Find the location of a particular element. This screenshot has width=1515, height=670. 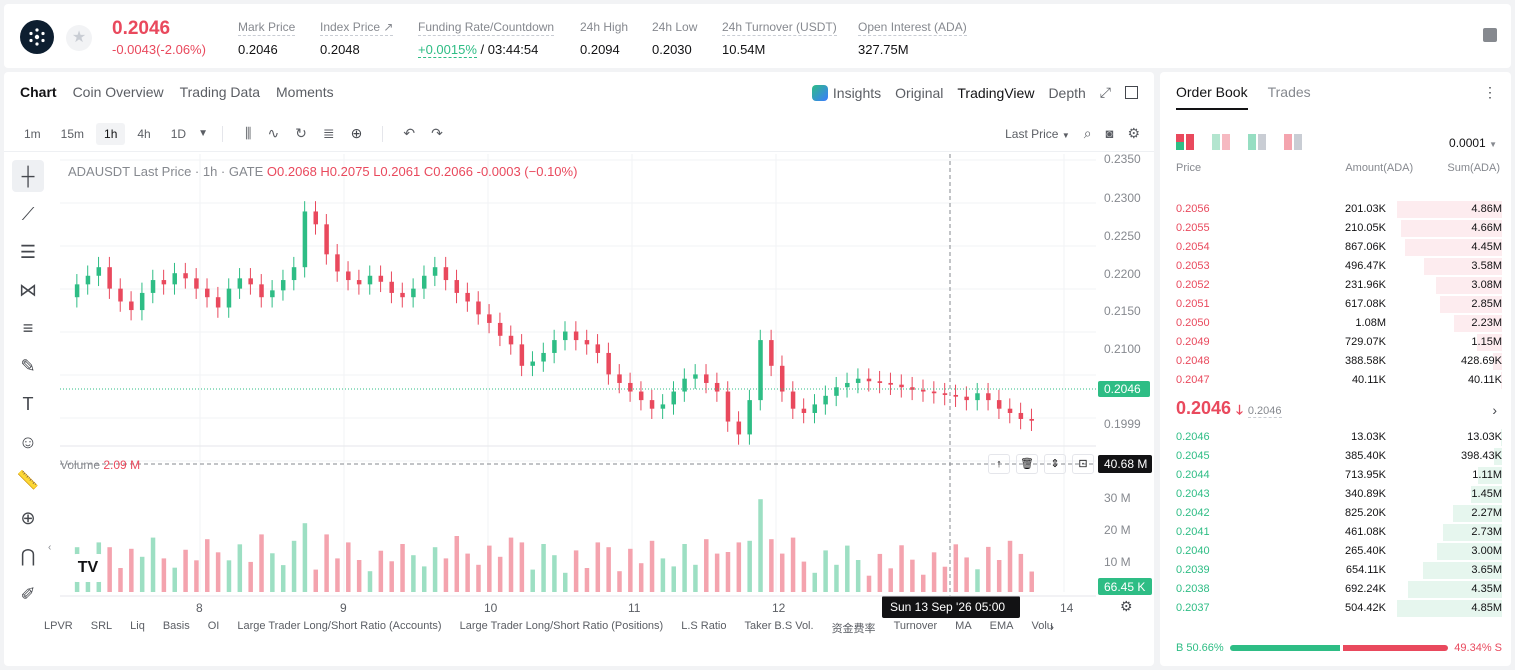

layout-both-icon is located at coordinates (1185, 142).